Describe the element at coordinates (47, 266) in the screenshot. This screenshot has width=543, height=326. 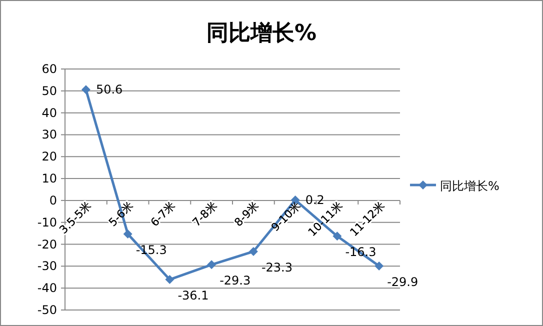
I see `y-tick-label: -30` at that location.